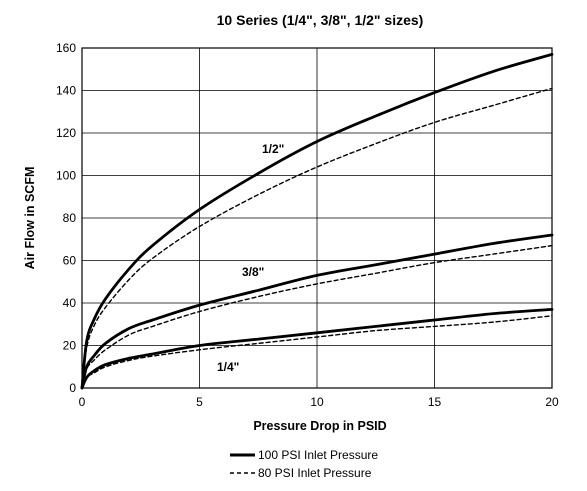 The height and width of the screenshot is (491, 587). I want to click on x-tick-label: 10, so click(317, 402).